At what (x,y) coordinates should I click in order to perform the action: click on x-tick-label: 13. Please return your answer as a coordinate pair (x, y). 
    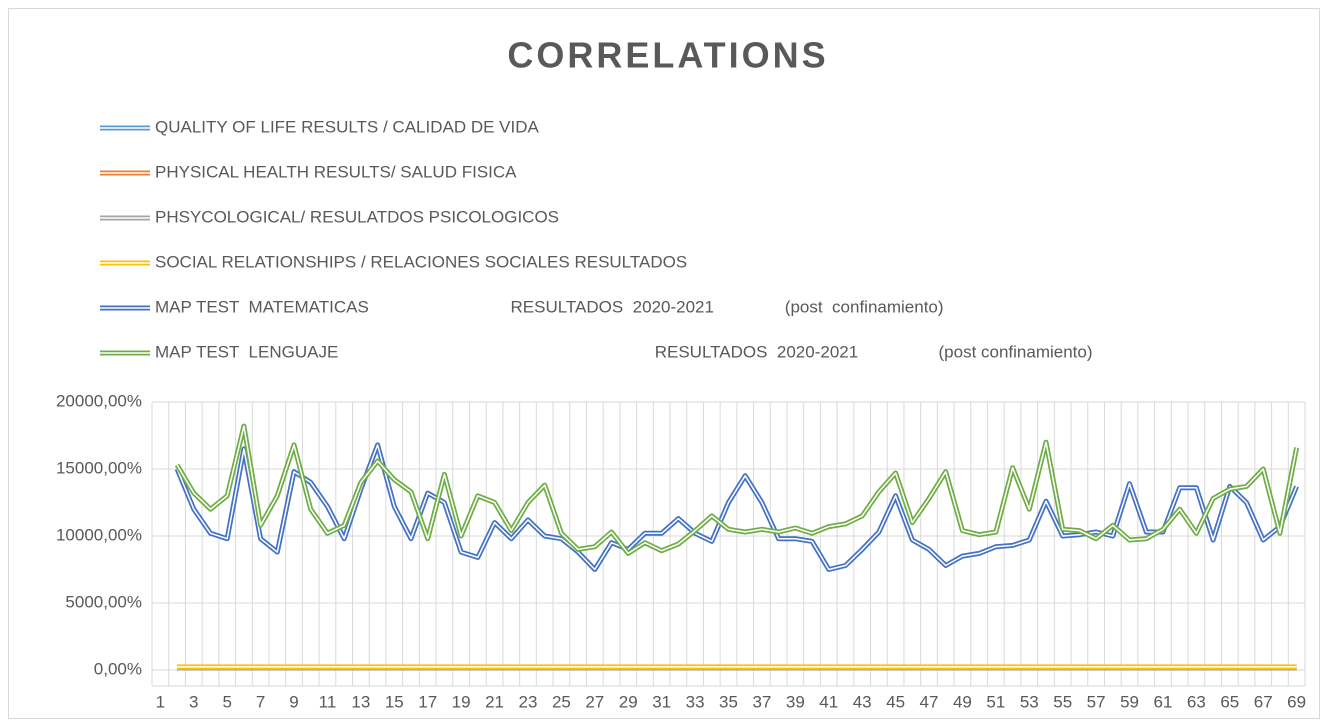
    Looking at the image, I should click on (360, 701).